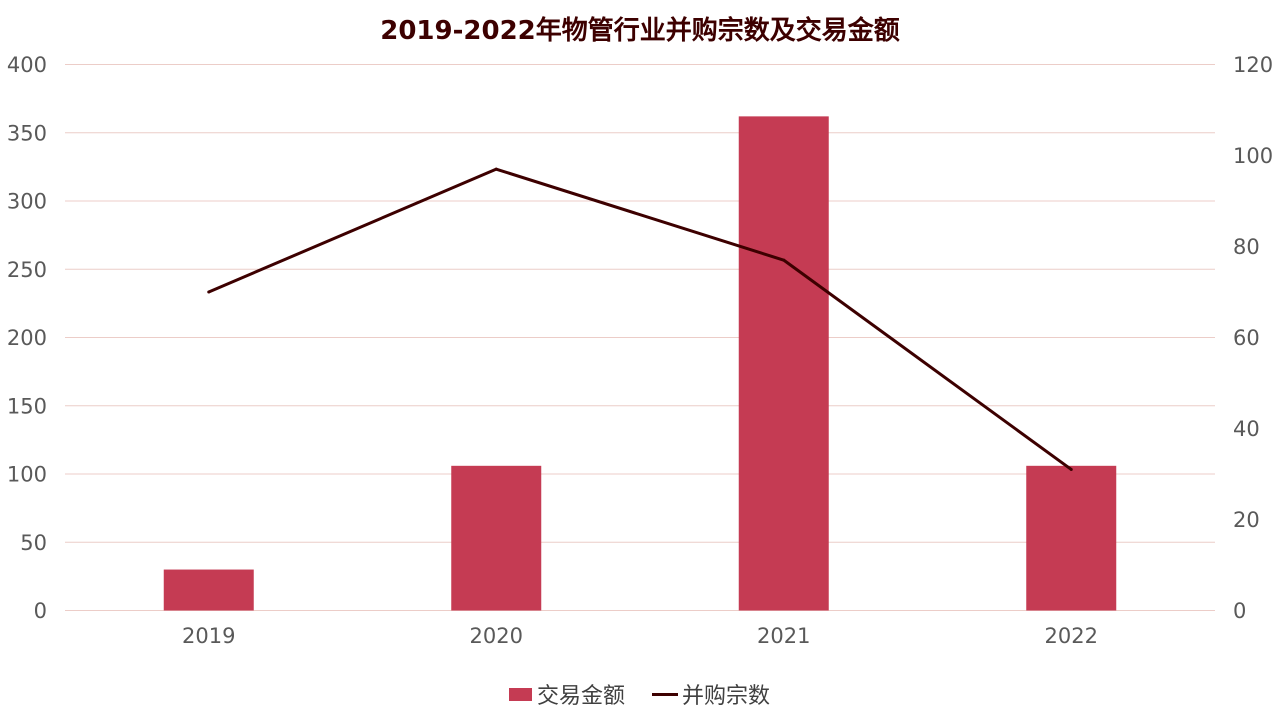 The height and width of the screenshot is (720, 1280). What do you see at coordinates (27, 65) in the screenshot?
I see `y-left-tick-label: 400` at bounding box center [27, 65].